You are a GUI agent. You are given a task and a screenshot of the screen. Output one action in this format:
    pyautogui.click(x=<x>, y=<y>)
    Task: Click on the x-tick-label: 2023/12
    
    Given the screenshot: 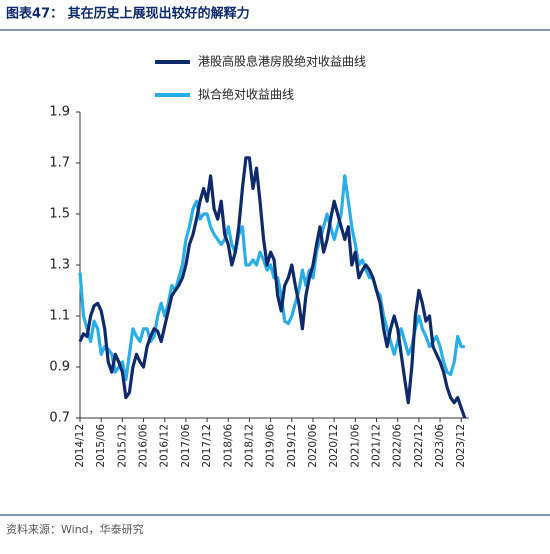 What is the action you would take?
    pyautogui.click(x=461, y=446)
    